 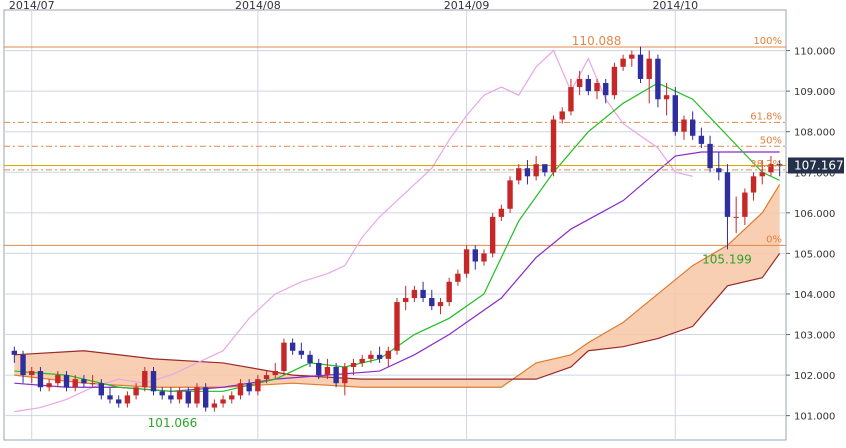 I want to click on annotation-low-right: 105.199, so click(x=727, y=259).